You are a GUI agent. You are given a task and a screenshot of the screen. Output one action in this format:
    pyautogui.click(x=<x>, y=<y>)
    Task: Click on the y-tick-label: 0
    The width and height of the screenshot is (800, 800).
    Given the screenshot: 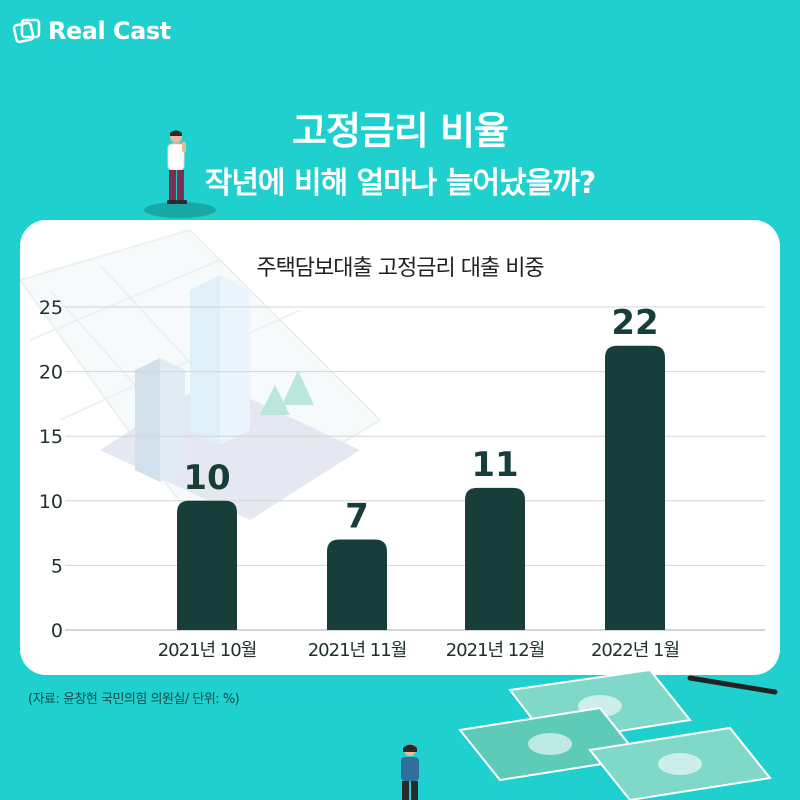 What is the action you would take?
    pyautogui.click(x=57, y=631)
    